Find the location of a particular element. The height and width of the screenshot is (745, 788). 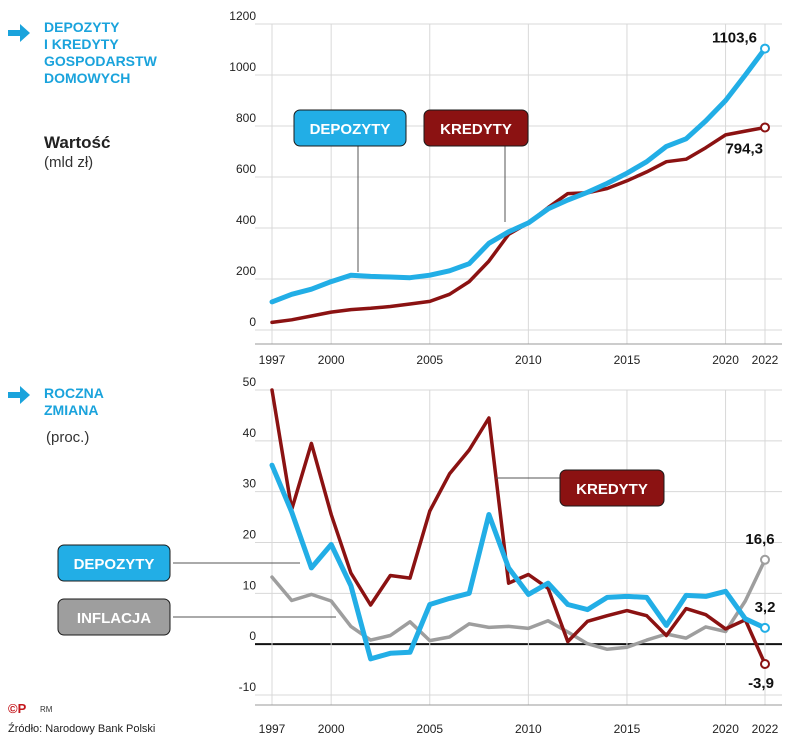

bottom-chart-heading: ROCZNA ZMIANA is located at coordinates (74, 401).